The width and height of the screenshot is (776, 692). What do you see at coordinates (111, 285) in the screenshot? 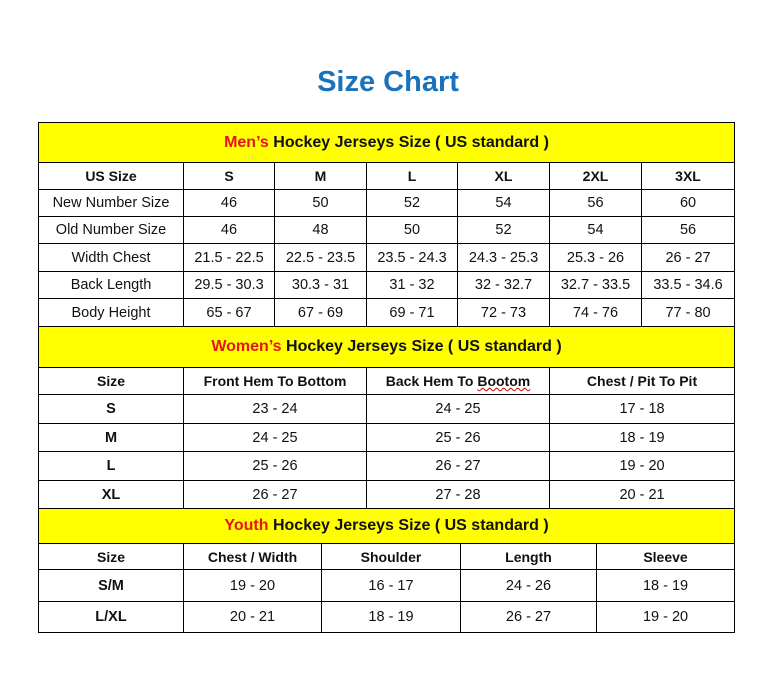
I see `table-cell: Back Length` at bounding box center [111, 285].